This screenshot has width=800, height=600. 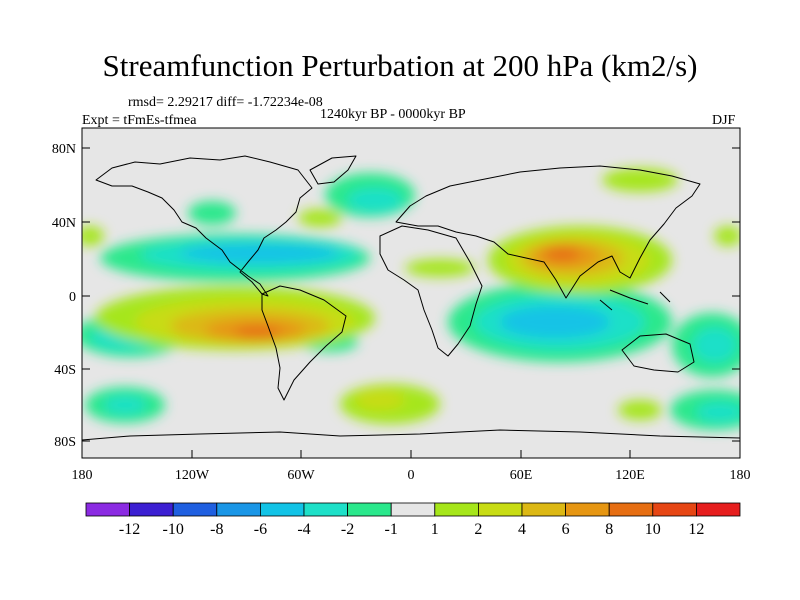 I want to click on contour-neg-southern-ocean-west-core, so click(x=125, y=405).